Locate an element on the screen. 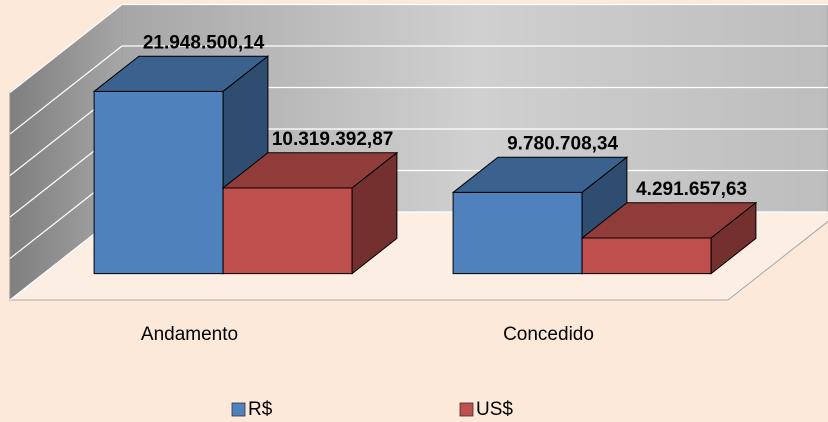 The image size is (828, 422). category-label: Concedido is located at coordinates (548, 334).